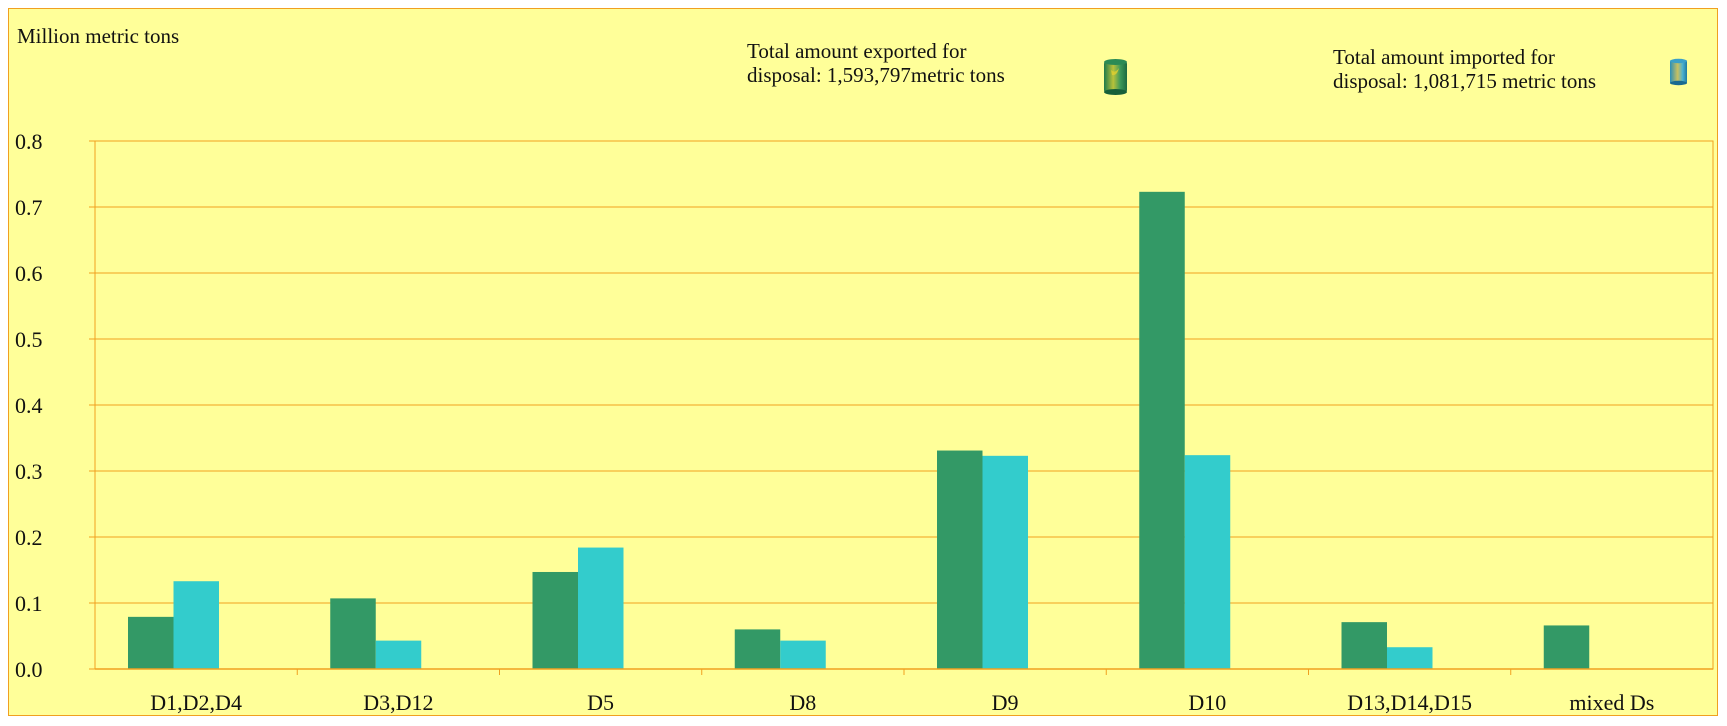  I want to click on y-tick-label: 0.3, so click(29, 471).